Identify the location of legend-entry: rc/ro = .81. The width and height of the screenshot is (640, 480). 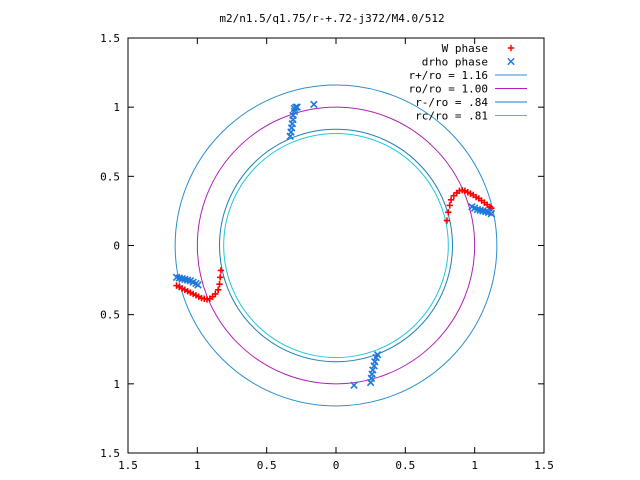
(471, 116).